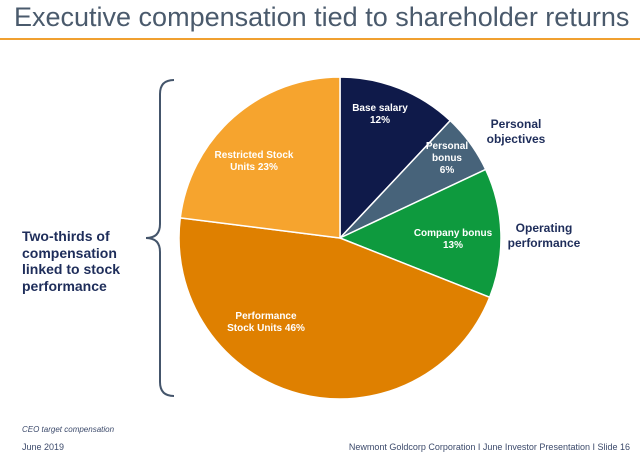 The height and width of the screenshot is (458, 640). I want to click on slice-data-label: Units 23%, so click(254, 167).